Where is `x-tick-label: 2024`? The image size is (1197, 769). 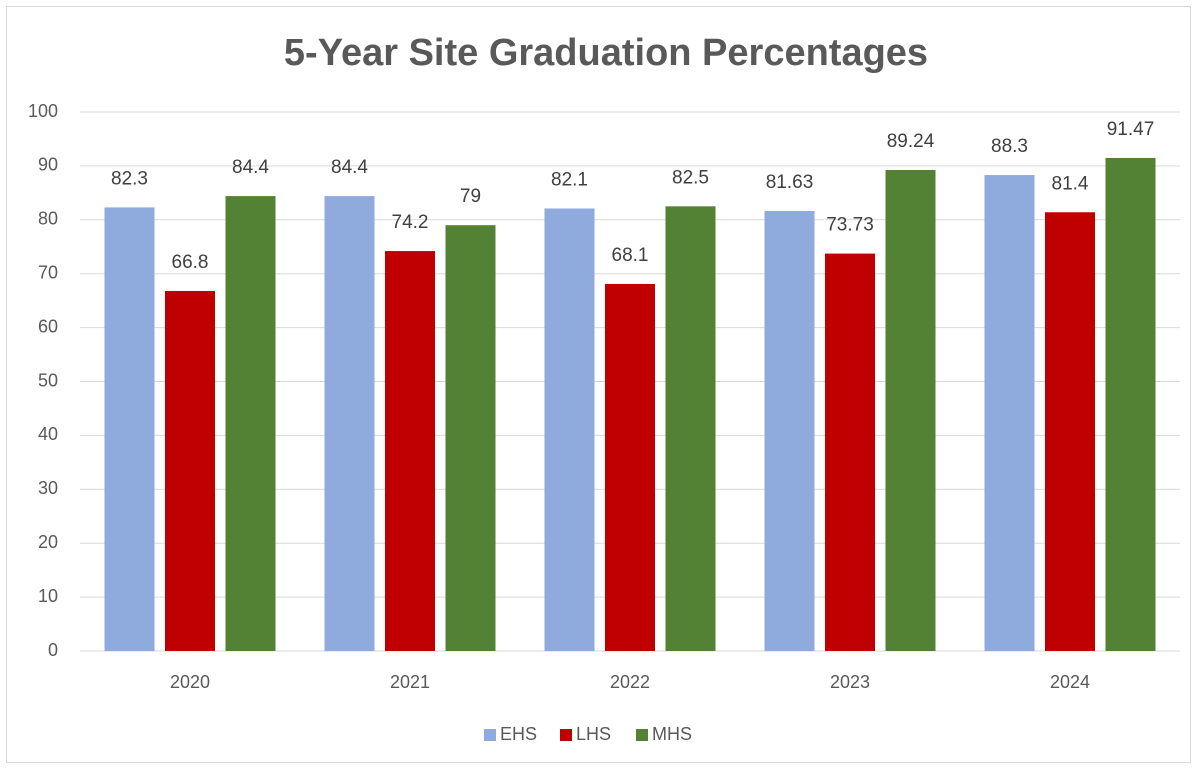
x-tick-label: 2024 is located at coordinates (1070, 682).